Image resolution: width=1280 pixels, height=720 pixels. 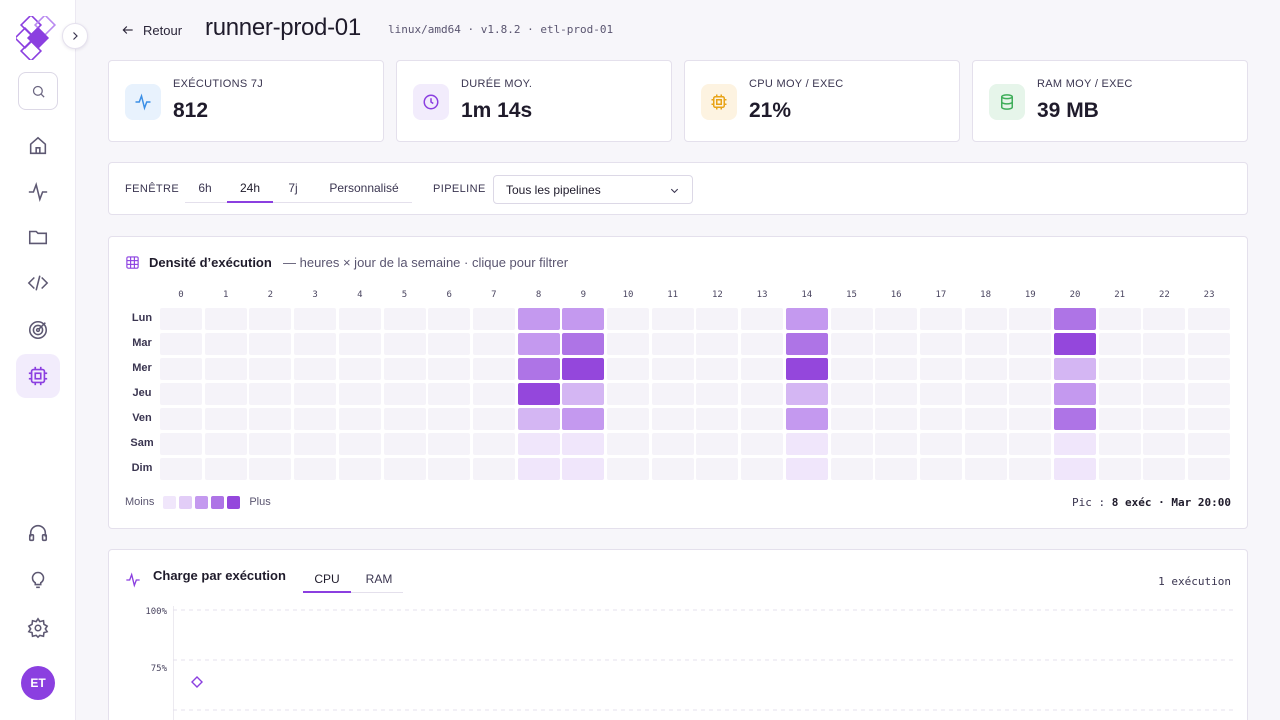 I want to click on nav-settings, so click(x=38, y=628).